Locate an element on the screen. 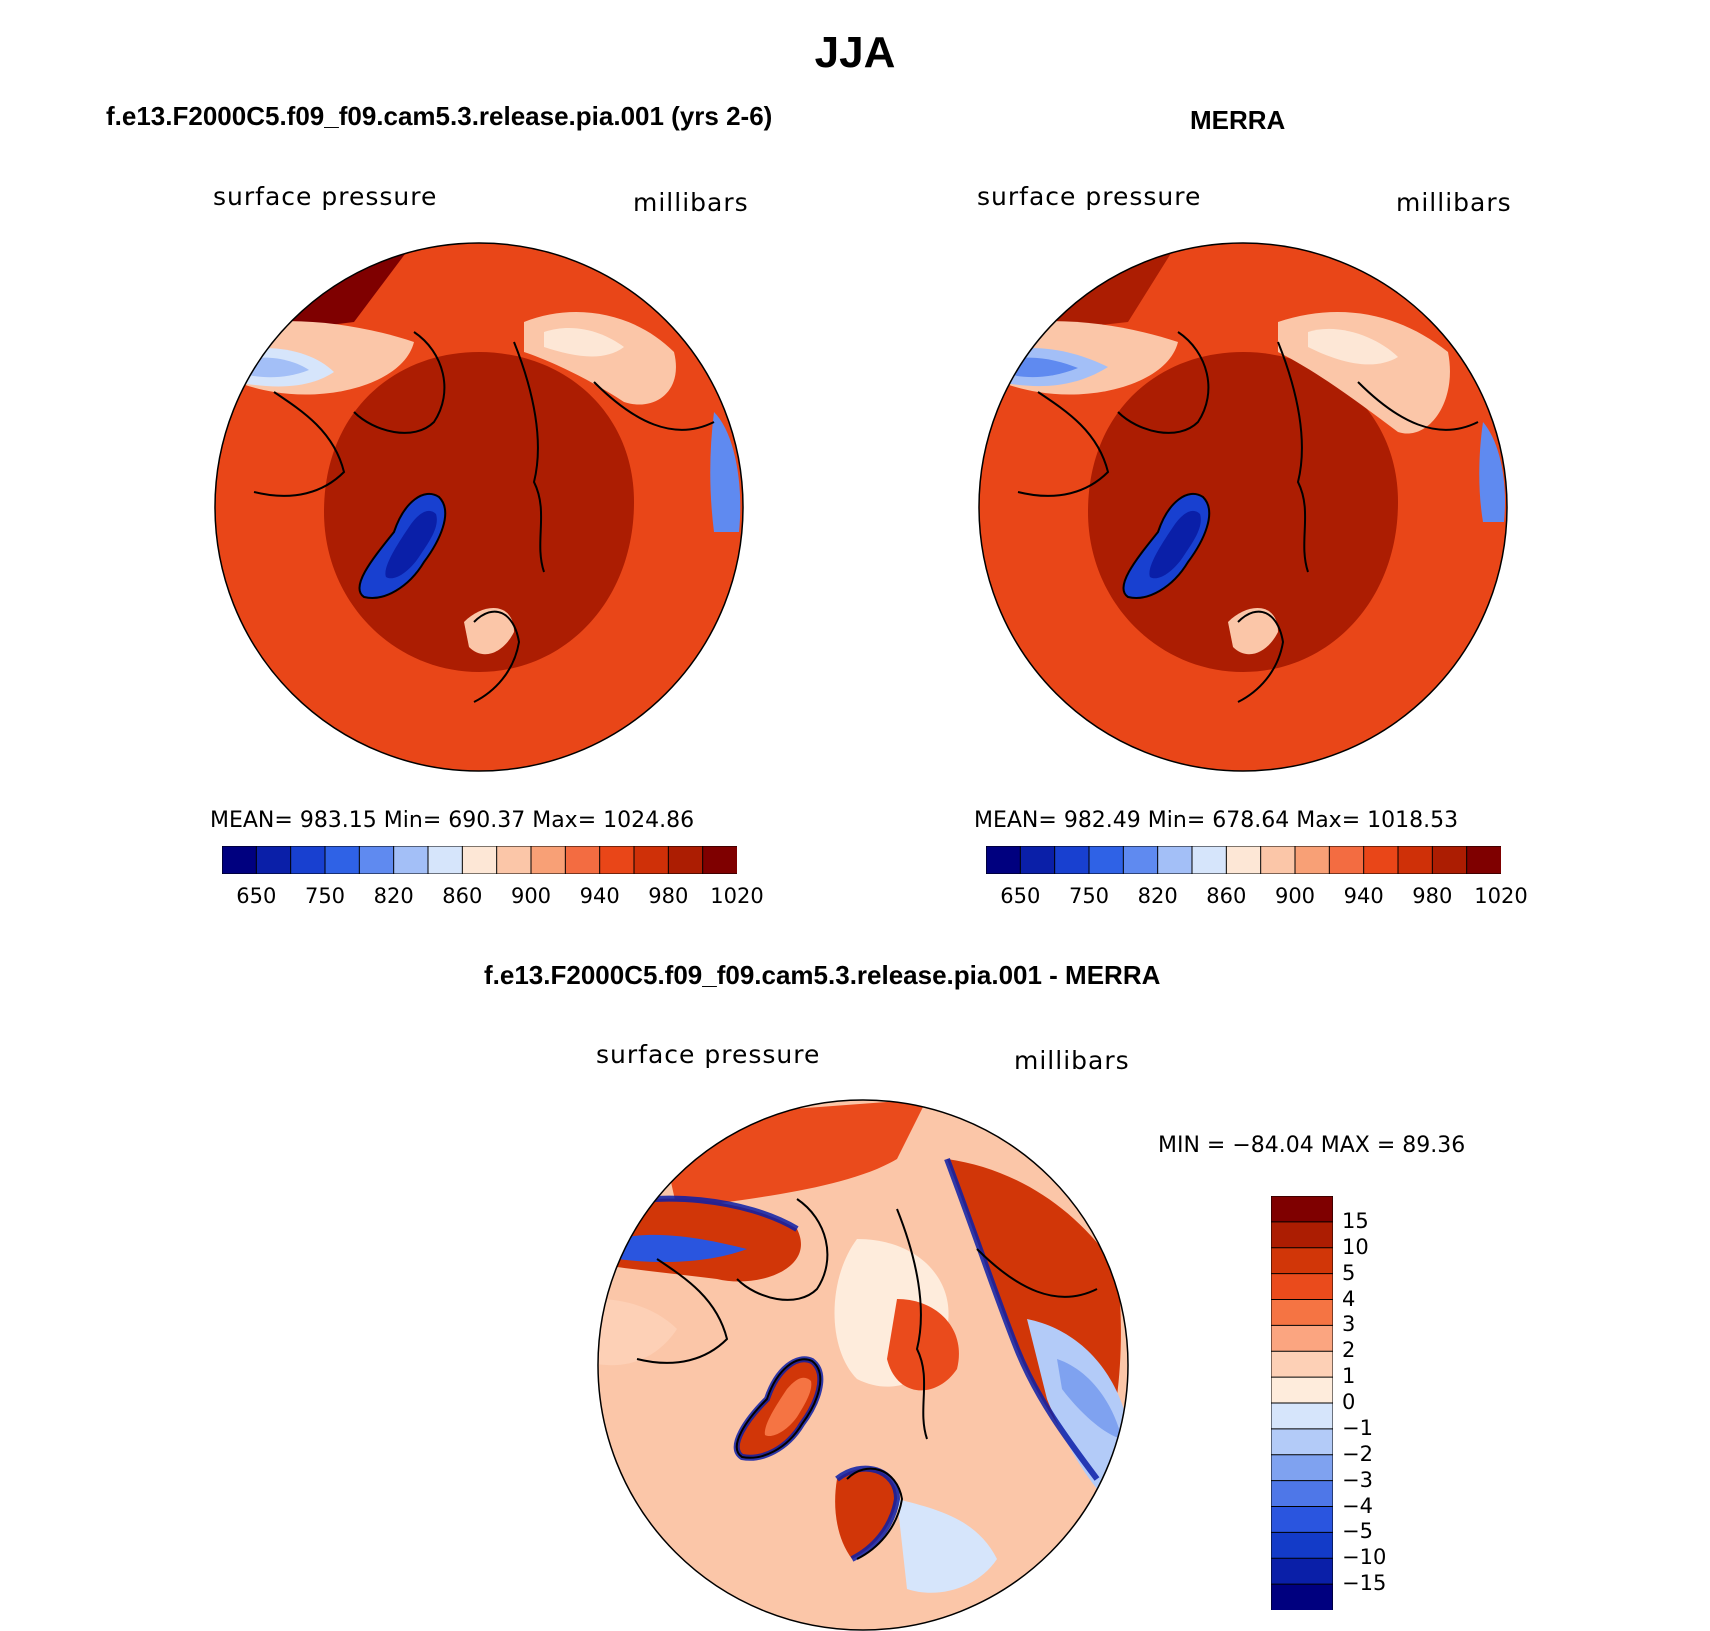 This screenshot has width=1710, height=1631. diff-colorbar-tick-label: −2 is located at coordinates (1357, 1453).